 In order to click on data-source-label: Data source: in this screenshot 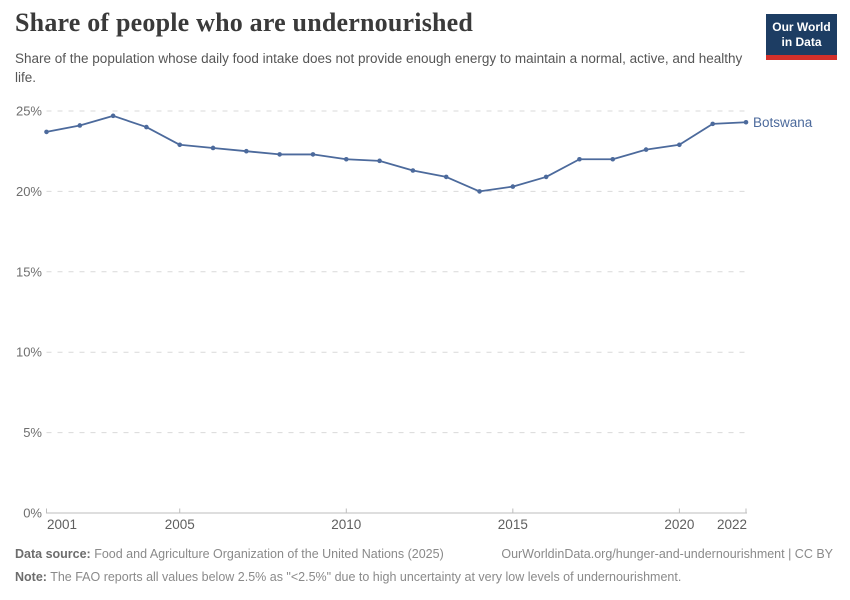, I will do `click(53, 554)`.